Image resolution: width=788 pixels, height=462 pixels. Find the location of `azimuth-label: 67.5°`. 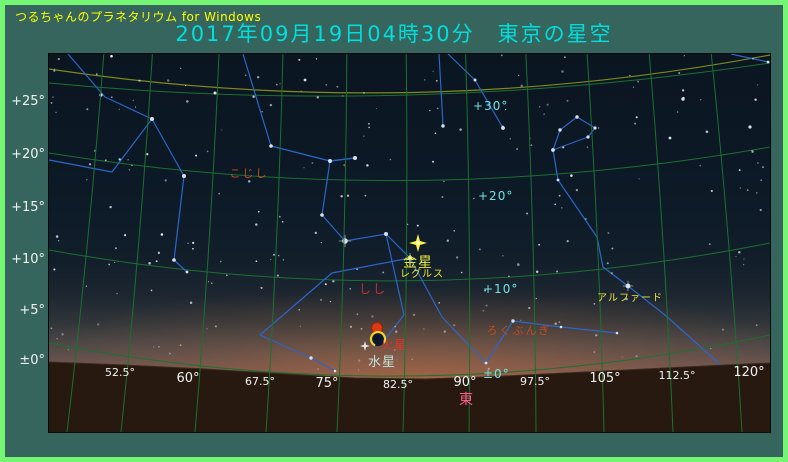

azimuth-label: 67.5° is located at coordinates (260, 381).